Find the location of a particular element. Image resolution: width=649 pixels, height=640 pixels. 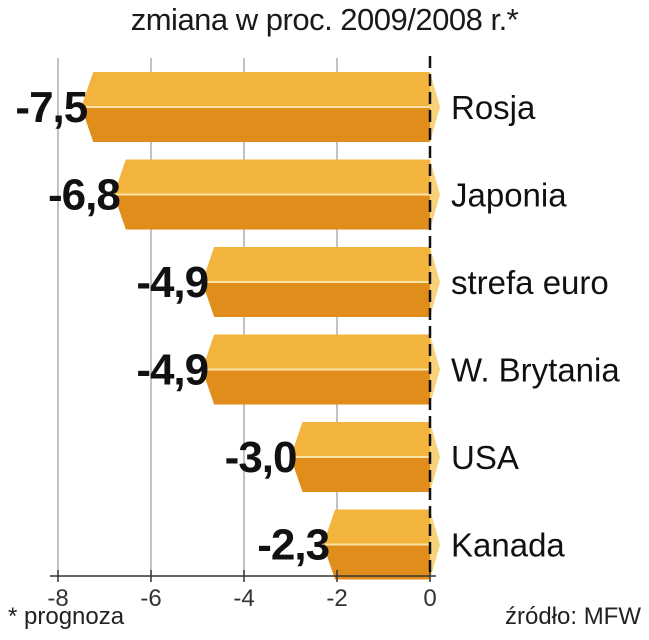

footnote: * prognoza is located at coordinates (66, 616).